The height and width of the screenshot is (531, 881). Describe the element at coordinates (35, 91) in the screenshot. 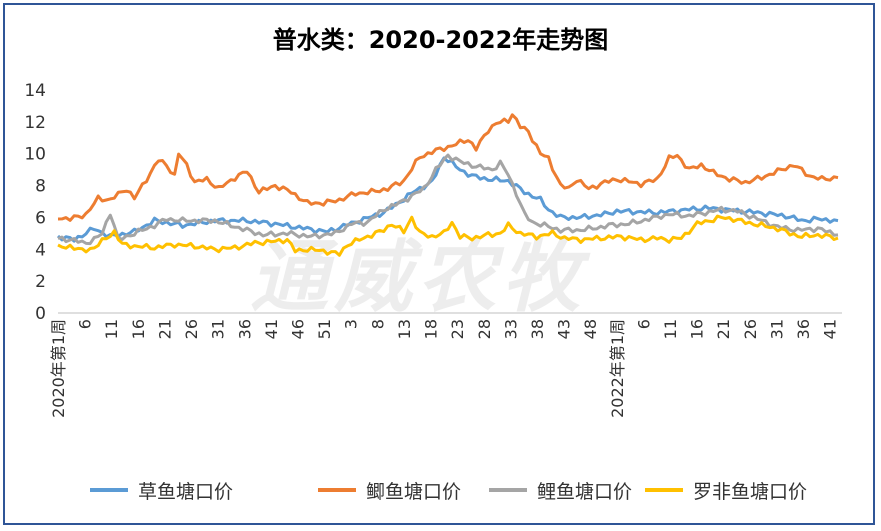

I see `y-tick-label: 14` at that location.